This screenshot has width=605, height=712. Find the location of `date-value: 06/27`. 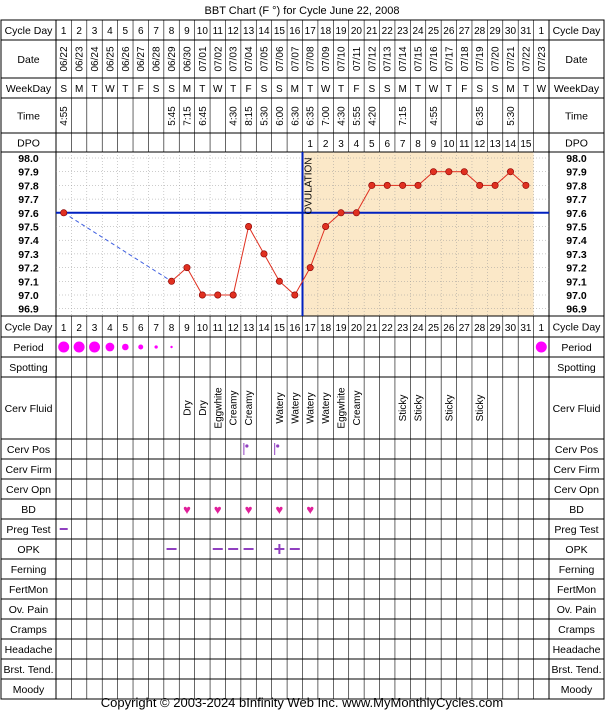

date-value: 06/27 is located at coordinates (141, 58).